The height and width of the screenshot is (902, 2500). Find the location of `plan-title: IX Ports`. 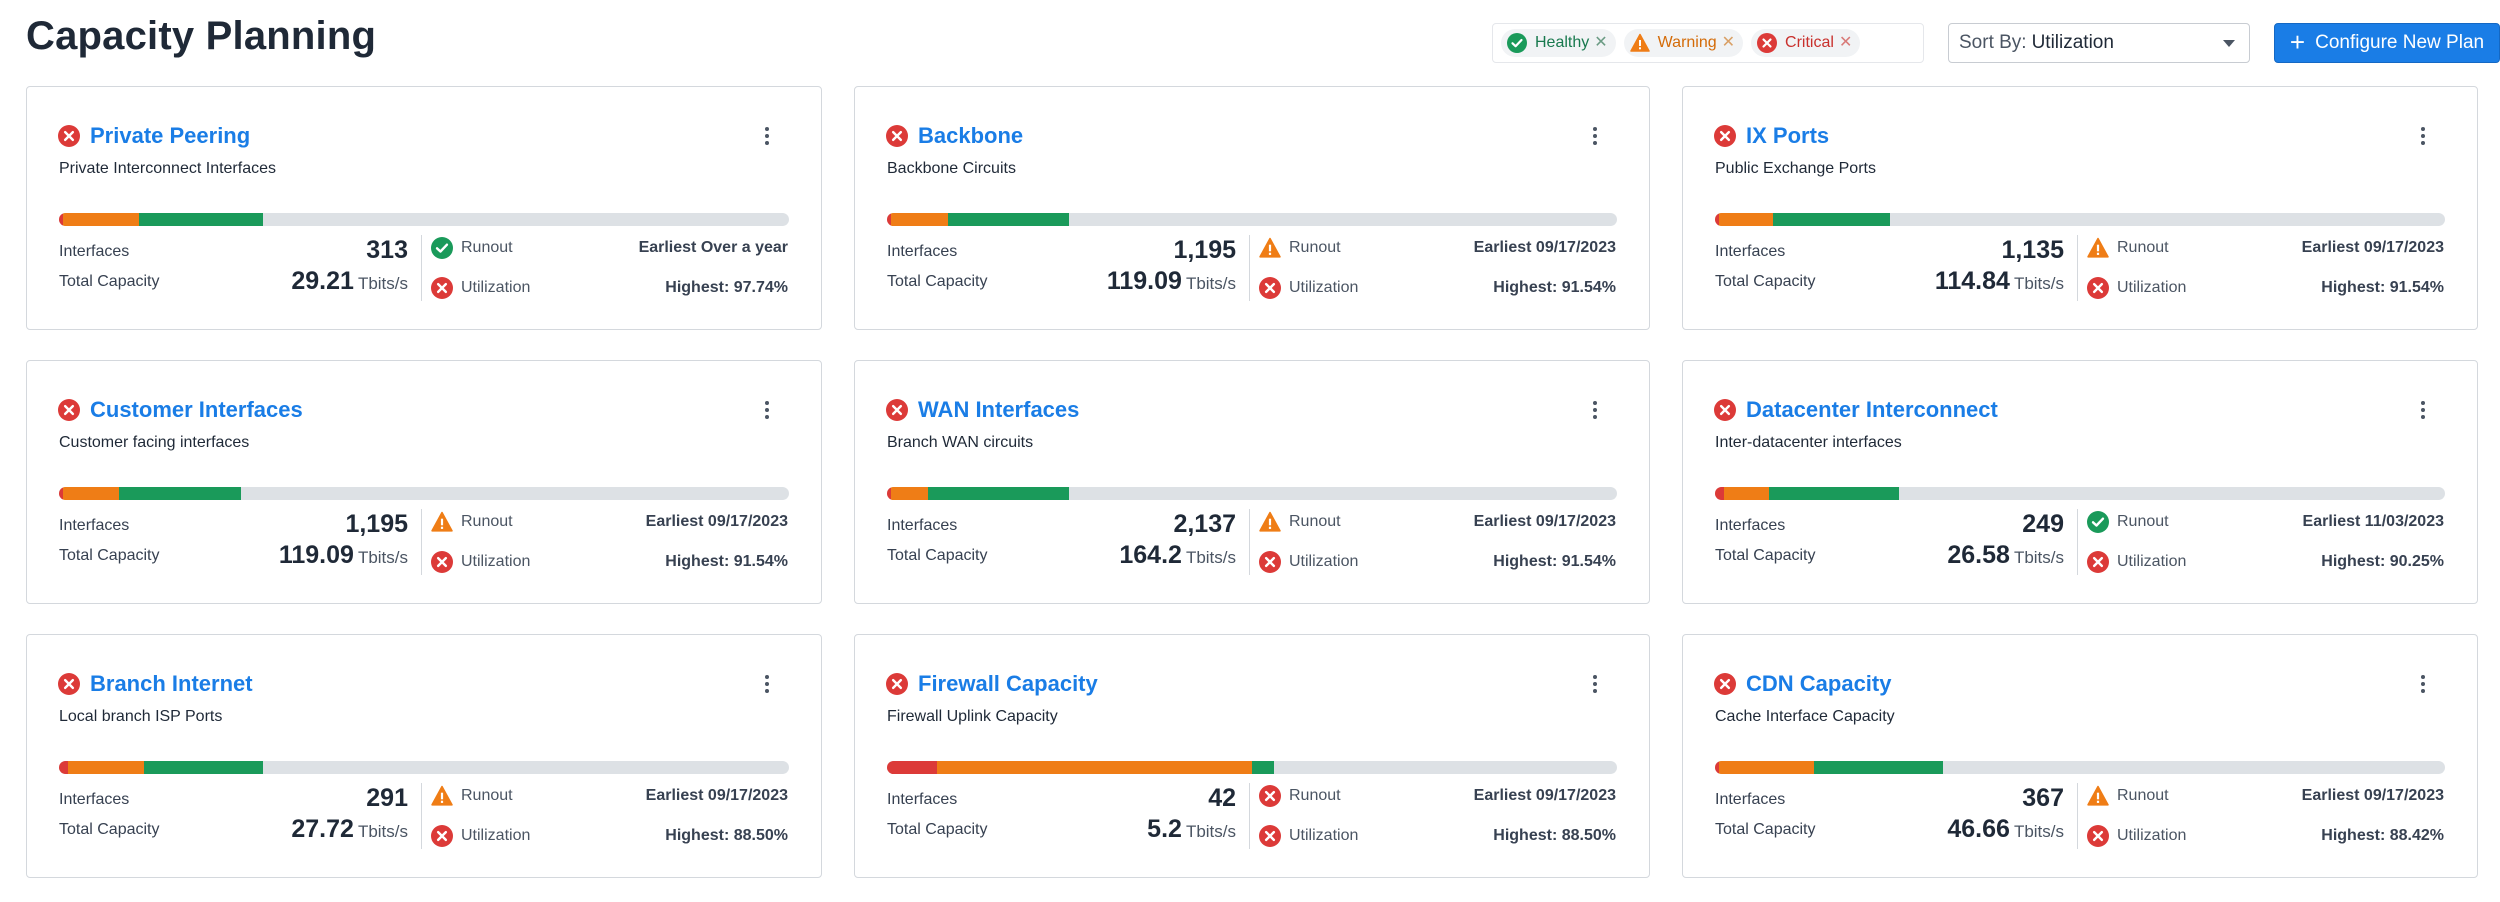

plan-title: IX Ports is located at coordinates (1788, 135).